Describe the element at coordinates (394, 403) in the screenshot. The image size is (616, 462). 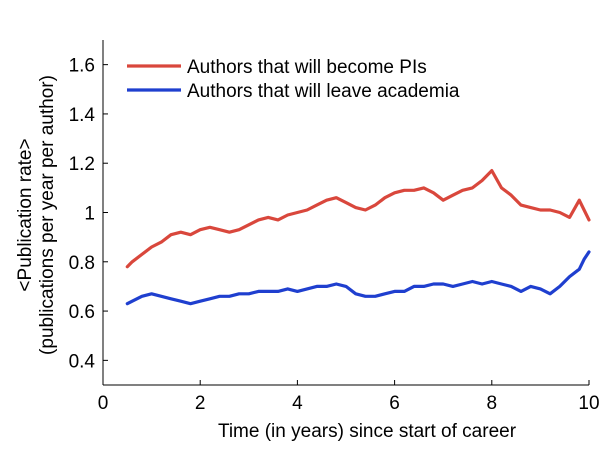
I see `x-tick-label: 6` at that location.